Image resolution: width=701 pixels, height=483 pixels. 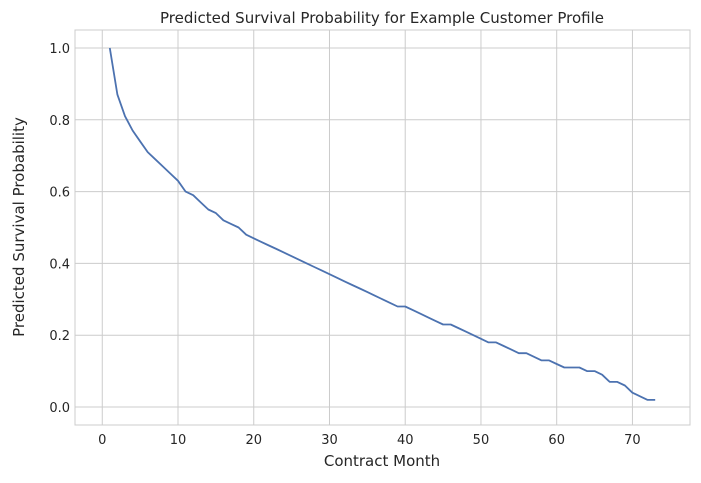 I want to click on y-tick-label: 0.2, so click(x=59, y=336).